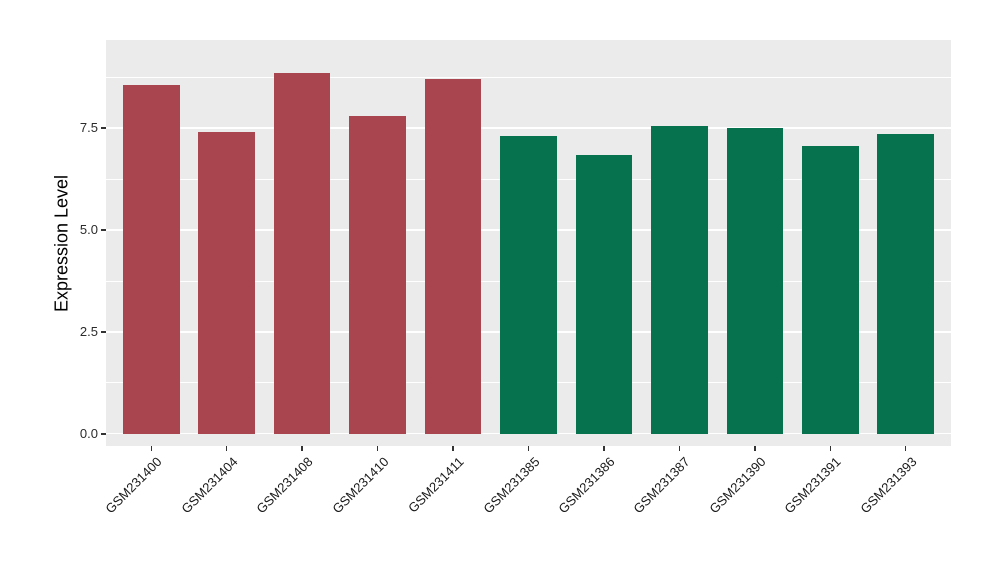 The image size is (1000, 580). I want to click on x-tick-label: GSM231410, so click(360, 485).